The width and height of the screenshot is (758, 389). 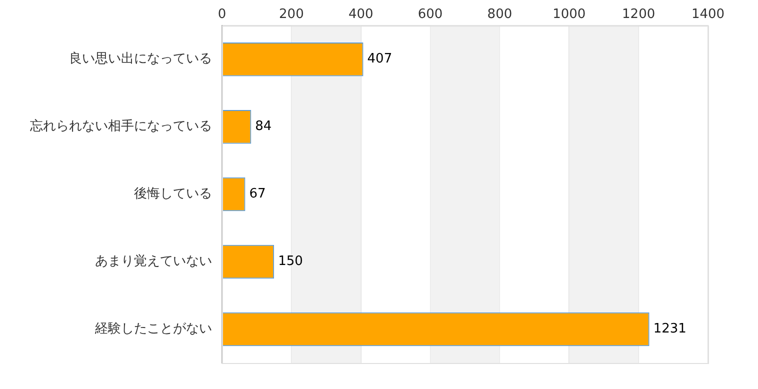 What do you see at coordinates (499, 14) in the screenshot?
I see `x-tick-label: 800` at bounding box center [499, 14].